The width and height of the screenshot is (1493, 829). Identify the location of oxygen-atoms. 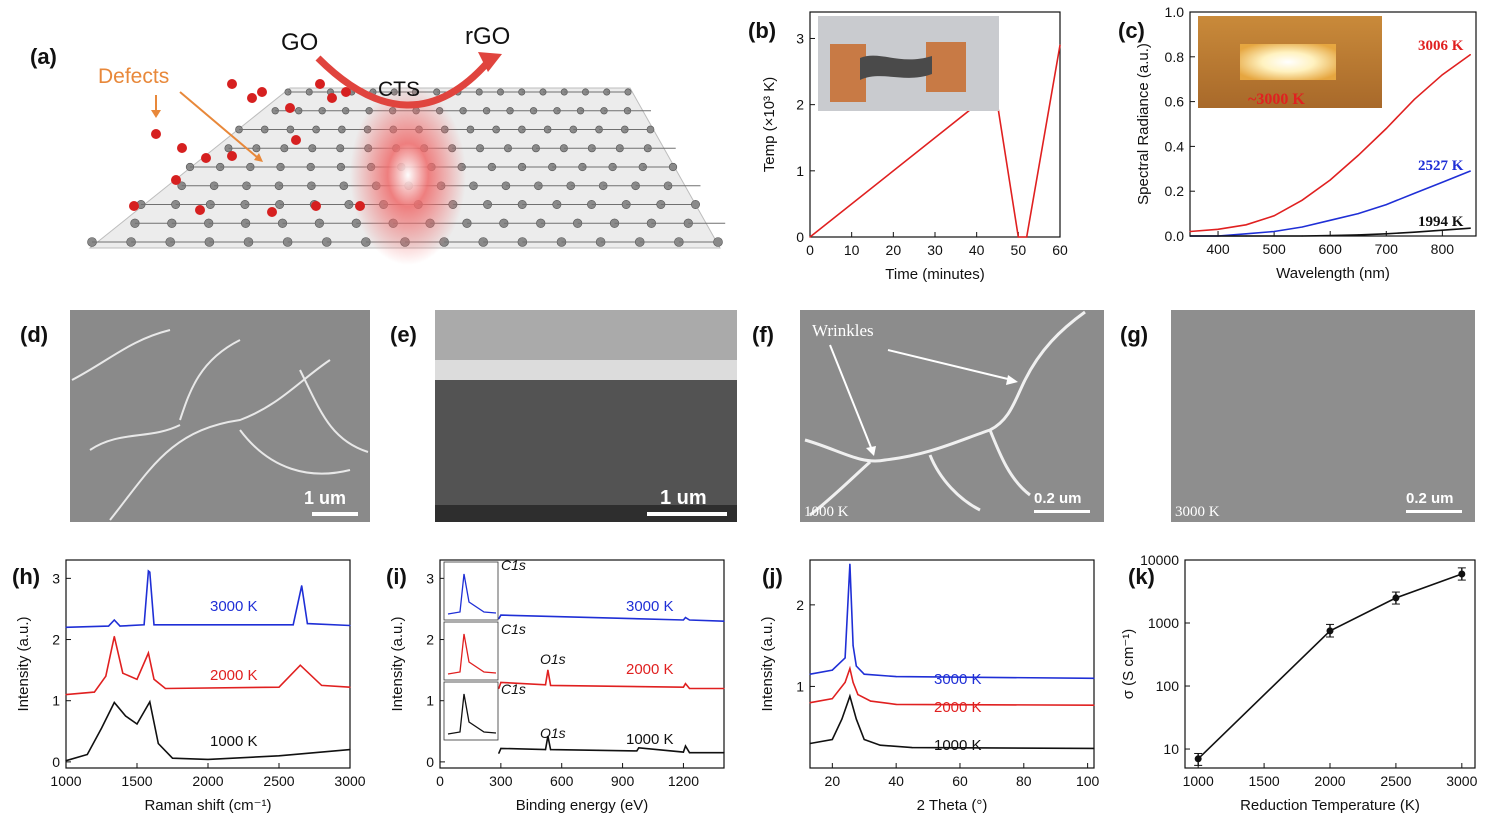
(247, 148).